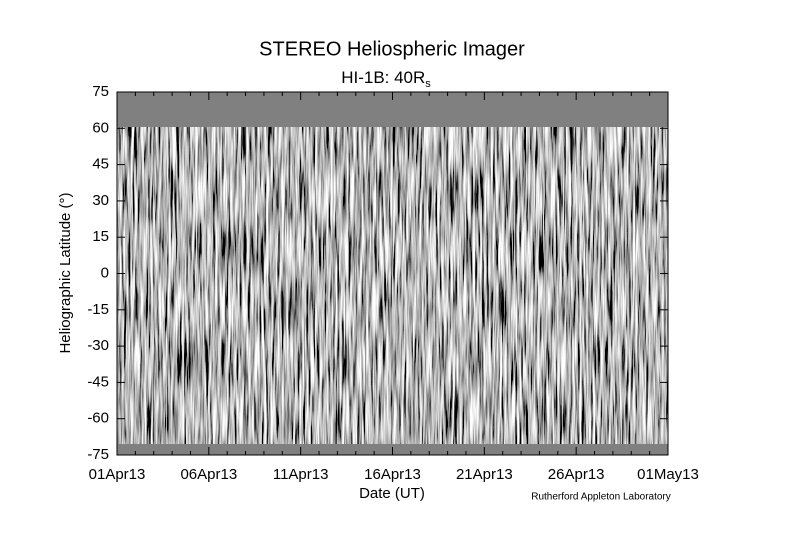 This screenshot has width=785, height=543. I want to click on y-tick-label: -75, so click(98, 454).